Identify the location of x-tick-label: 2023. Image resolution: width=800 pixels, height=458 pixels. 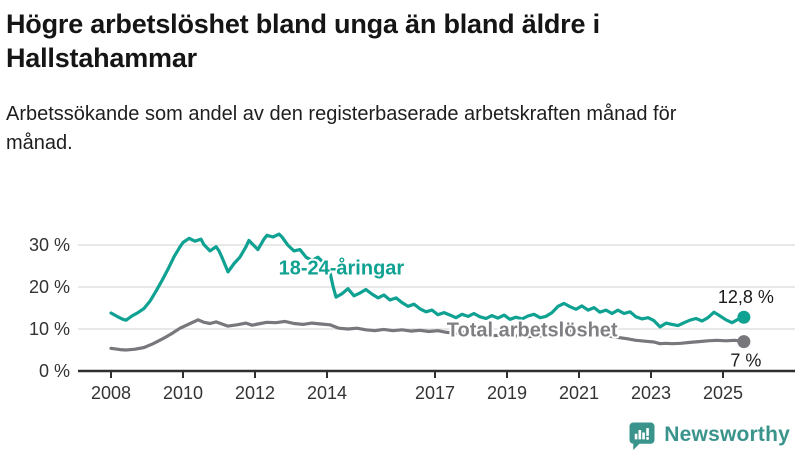
(651, 393).